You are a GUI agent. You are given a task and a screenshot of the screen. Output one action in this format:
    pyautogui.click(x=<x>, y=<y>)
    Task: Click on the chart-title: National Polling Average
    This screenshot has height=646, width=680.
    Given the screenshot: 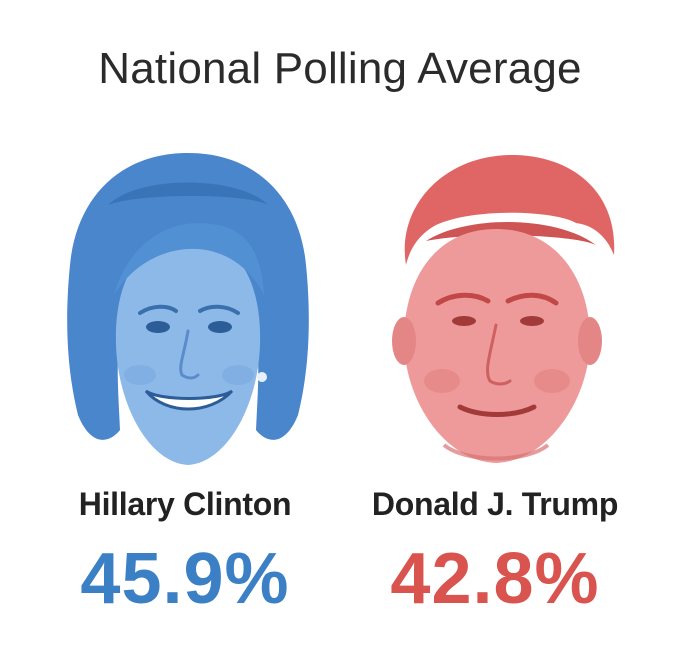 What is the action you would take?
    pyautogui.click(x=340, y=68)
    